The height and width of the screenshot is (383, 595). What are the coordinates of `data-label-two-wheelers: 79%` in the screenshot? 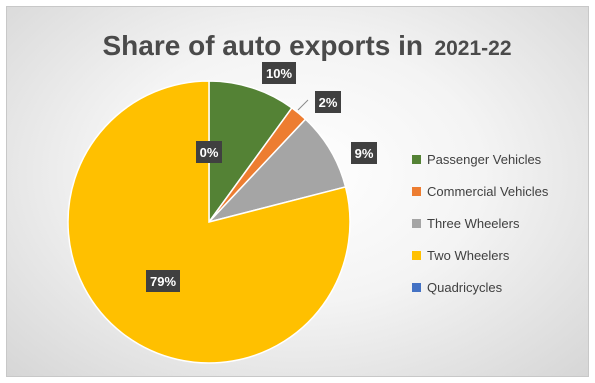 It's located at (163, 281).